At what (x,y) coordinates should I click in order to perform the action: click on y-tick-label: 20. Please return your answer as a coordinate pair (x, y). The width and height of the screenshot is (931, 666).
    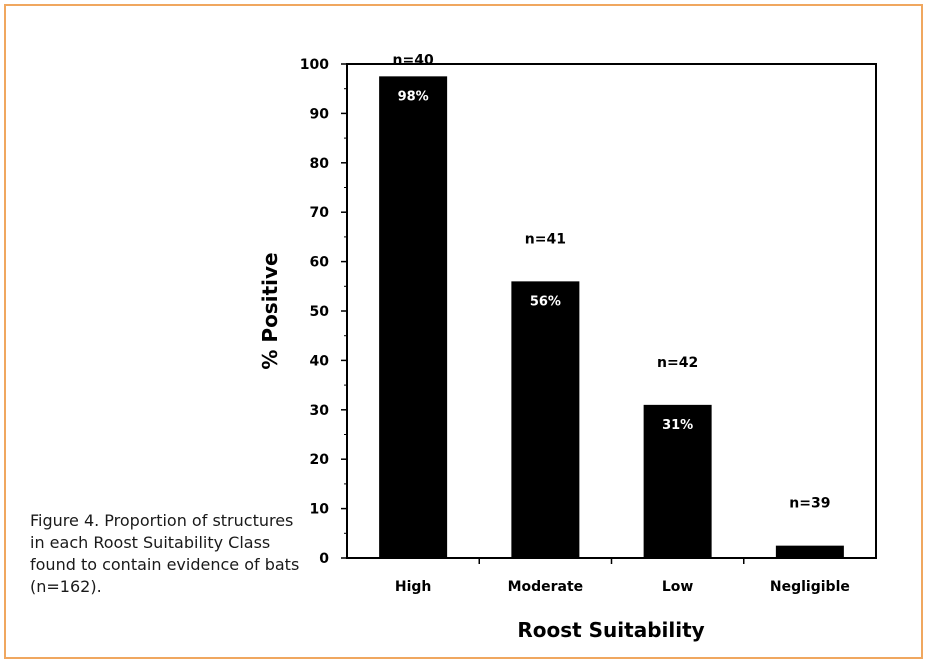
    Looking at the image, I should click on (320, 460).